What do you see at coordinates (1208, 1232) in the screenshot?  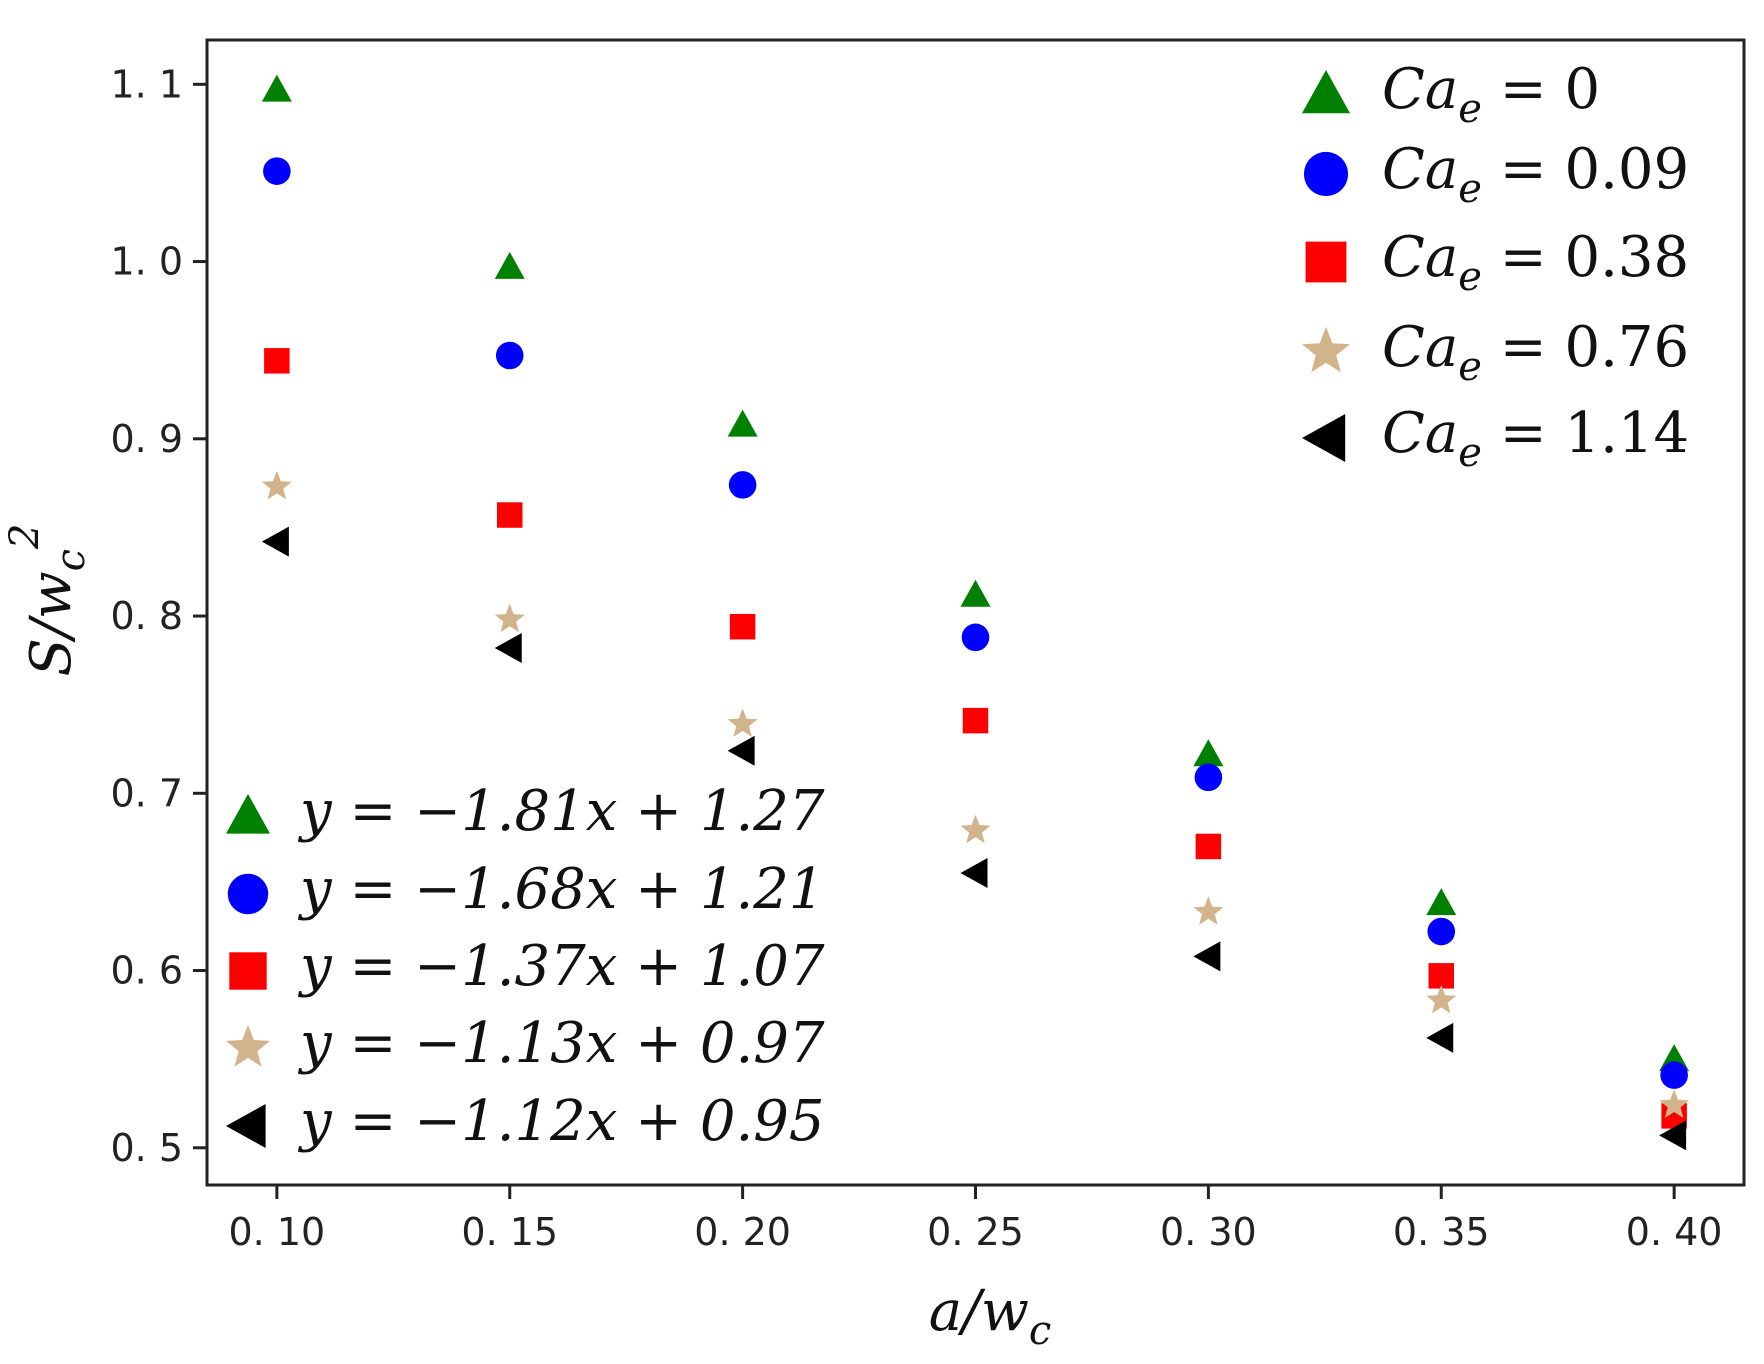 I see `x-tick-label: 0. 30` at bounding box center [1208, 1232].